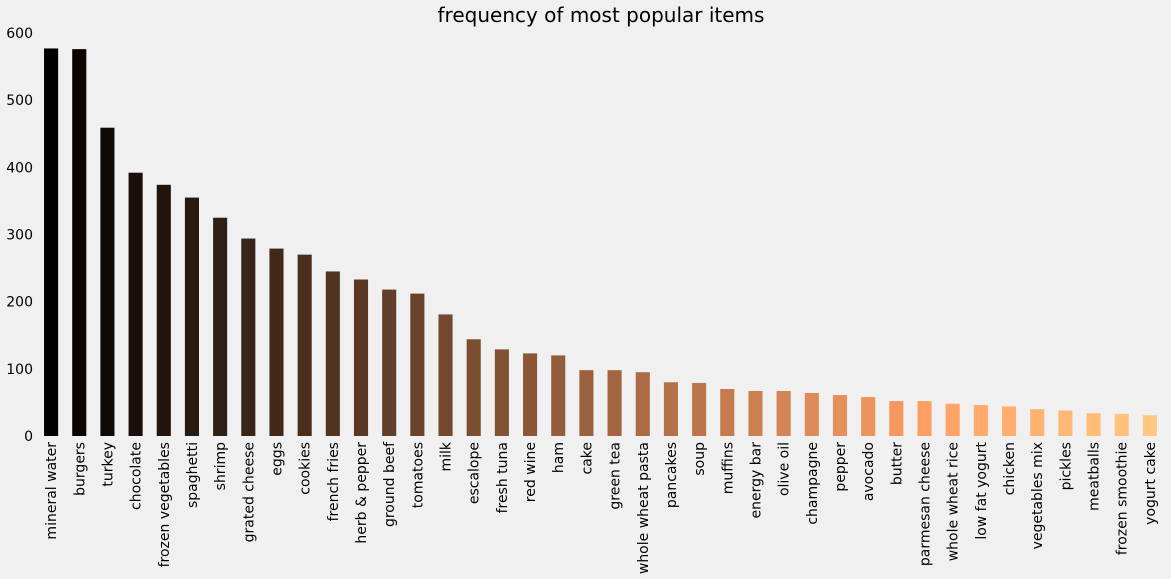 This screenshot has height=579, width=1171. I want to click on x-tick-label: frozen vegetables, so click(165, 504).